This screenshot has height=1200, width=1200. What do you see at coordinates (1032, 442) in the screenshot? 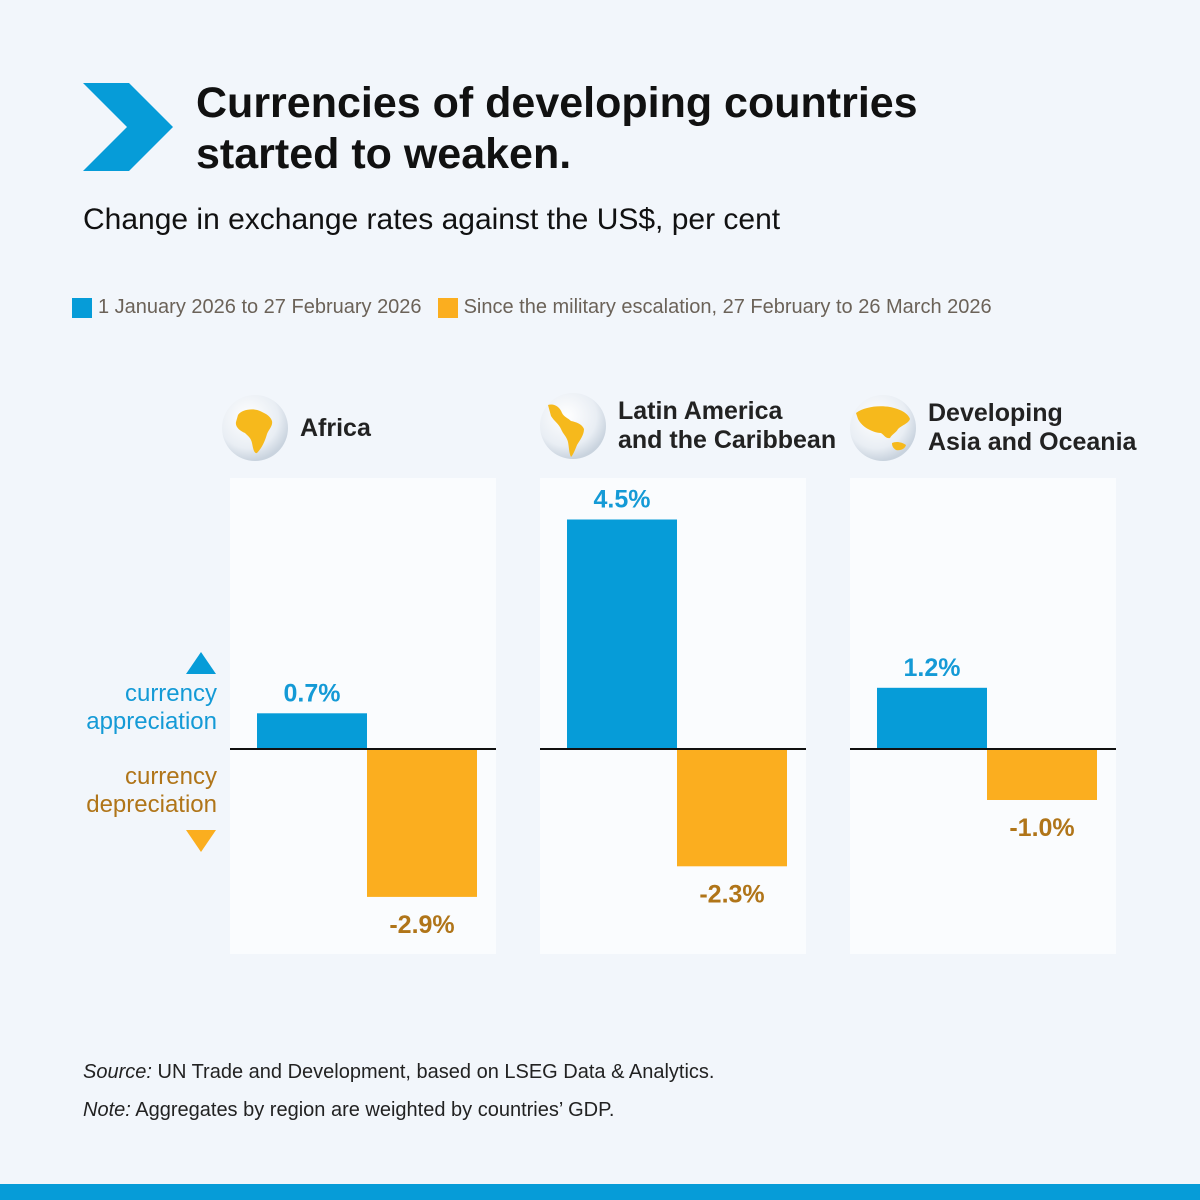
I see `region-name-line-2: Asia and Oceania` at bounding box center [1032, 442].